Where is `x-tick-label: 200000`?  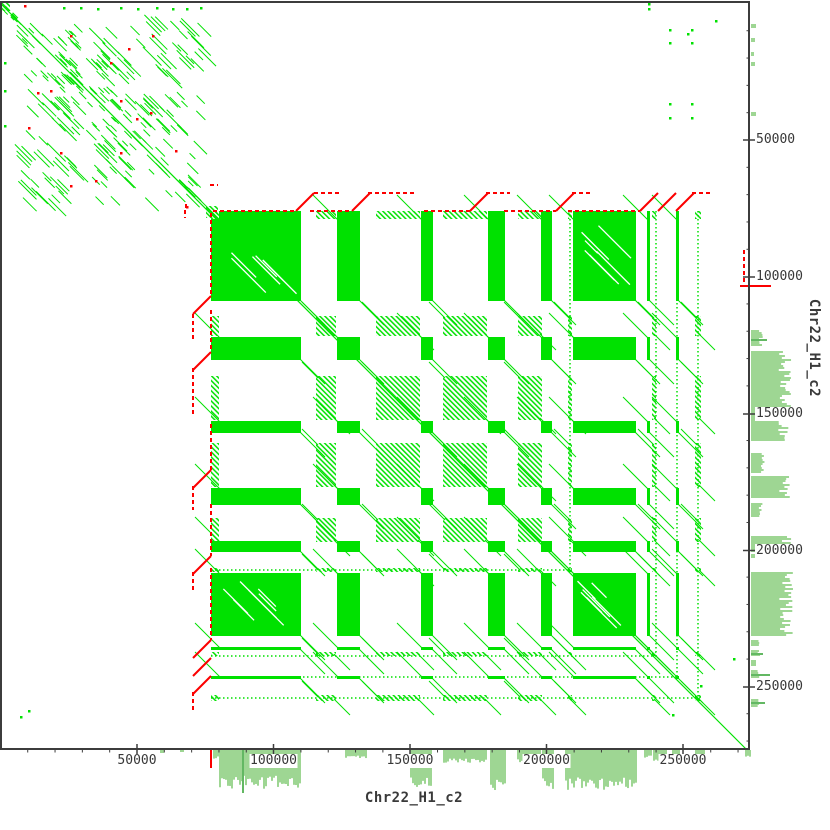 x-tick-label: 200000 is located at coordinates (546, 760).